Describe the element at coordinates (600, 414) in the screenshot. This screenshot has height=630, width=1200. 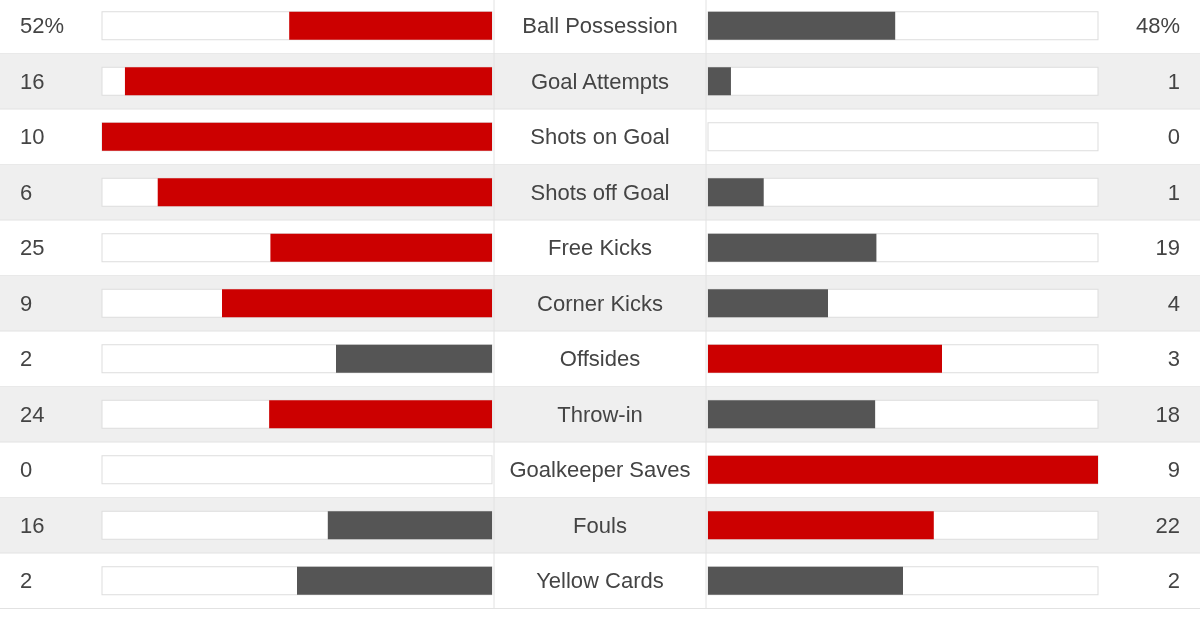
I see `category-label: Throw-in` at that location.